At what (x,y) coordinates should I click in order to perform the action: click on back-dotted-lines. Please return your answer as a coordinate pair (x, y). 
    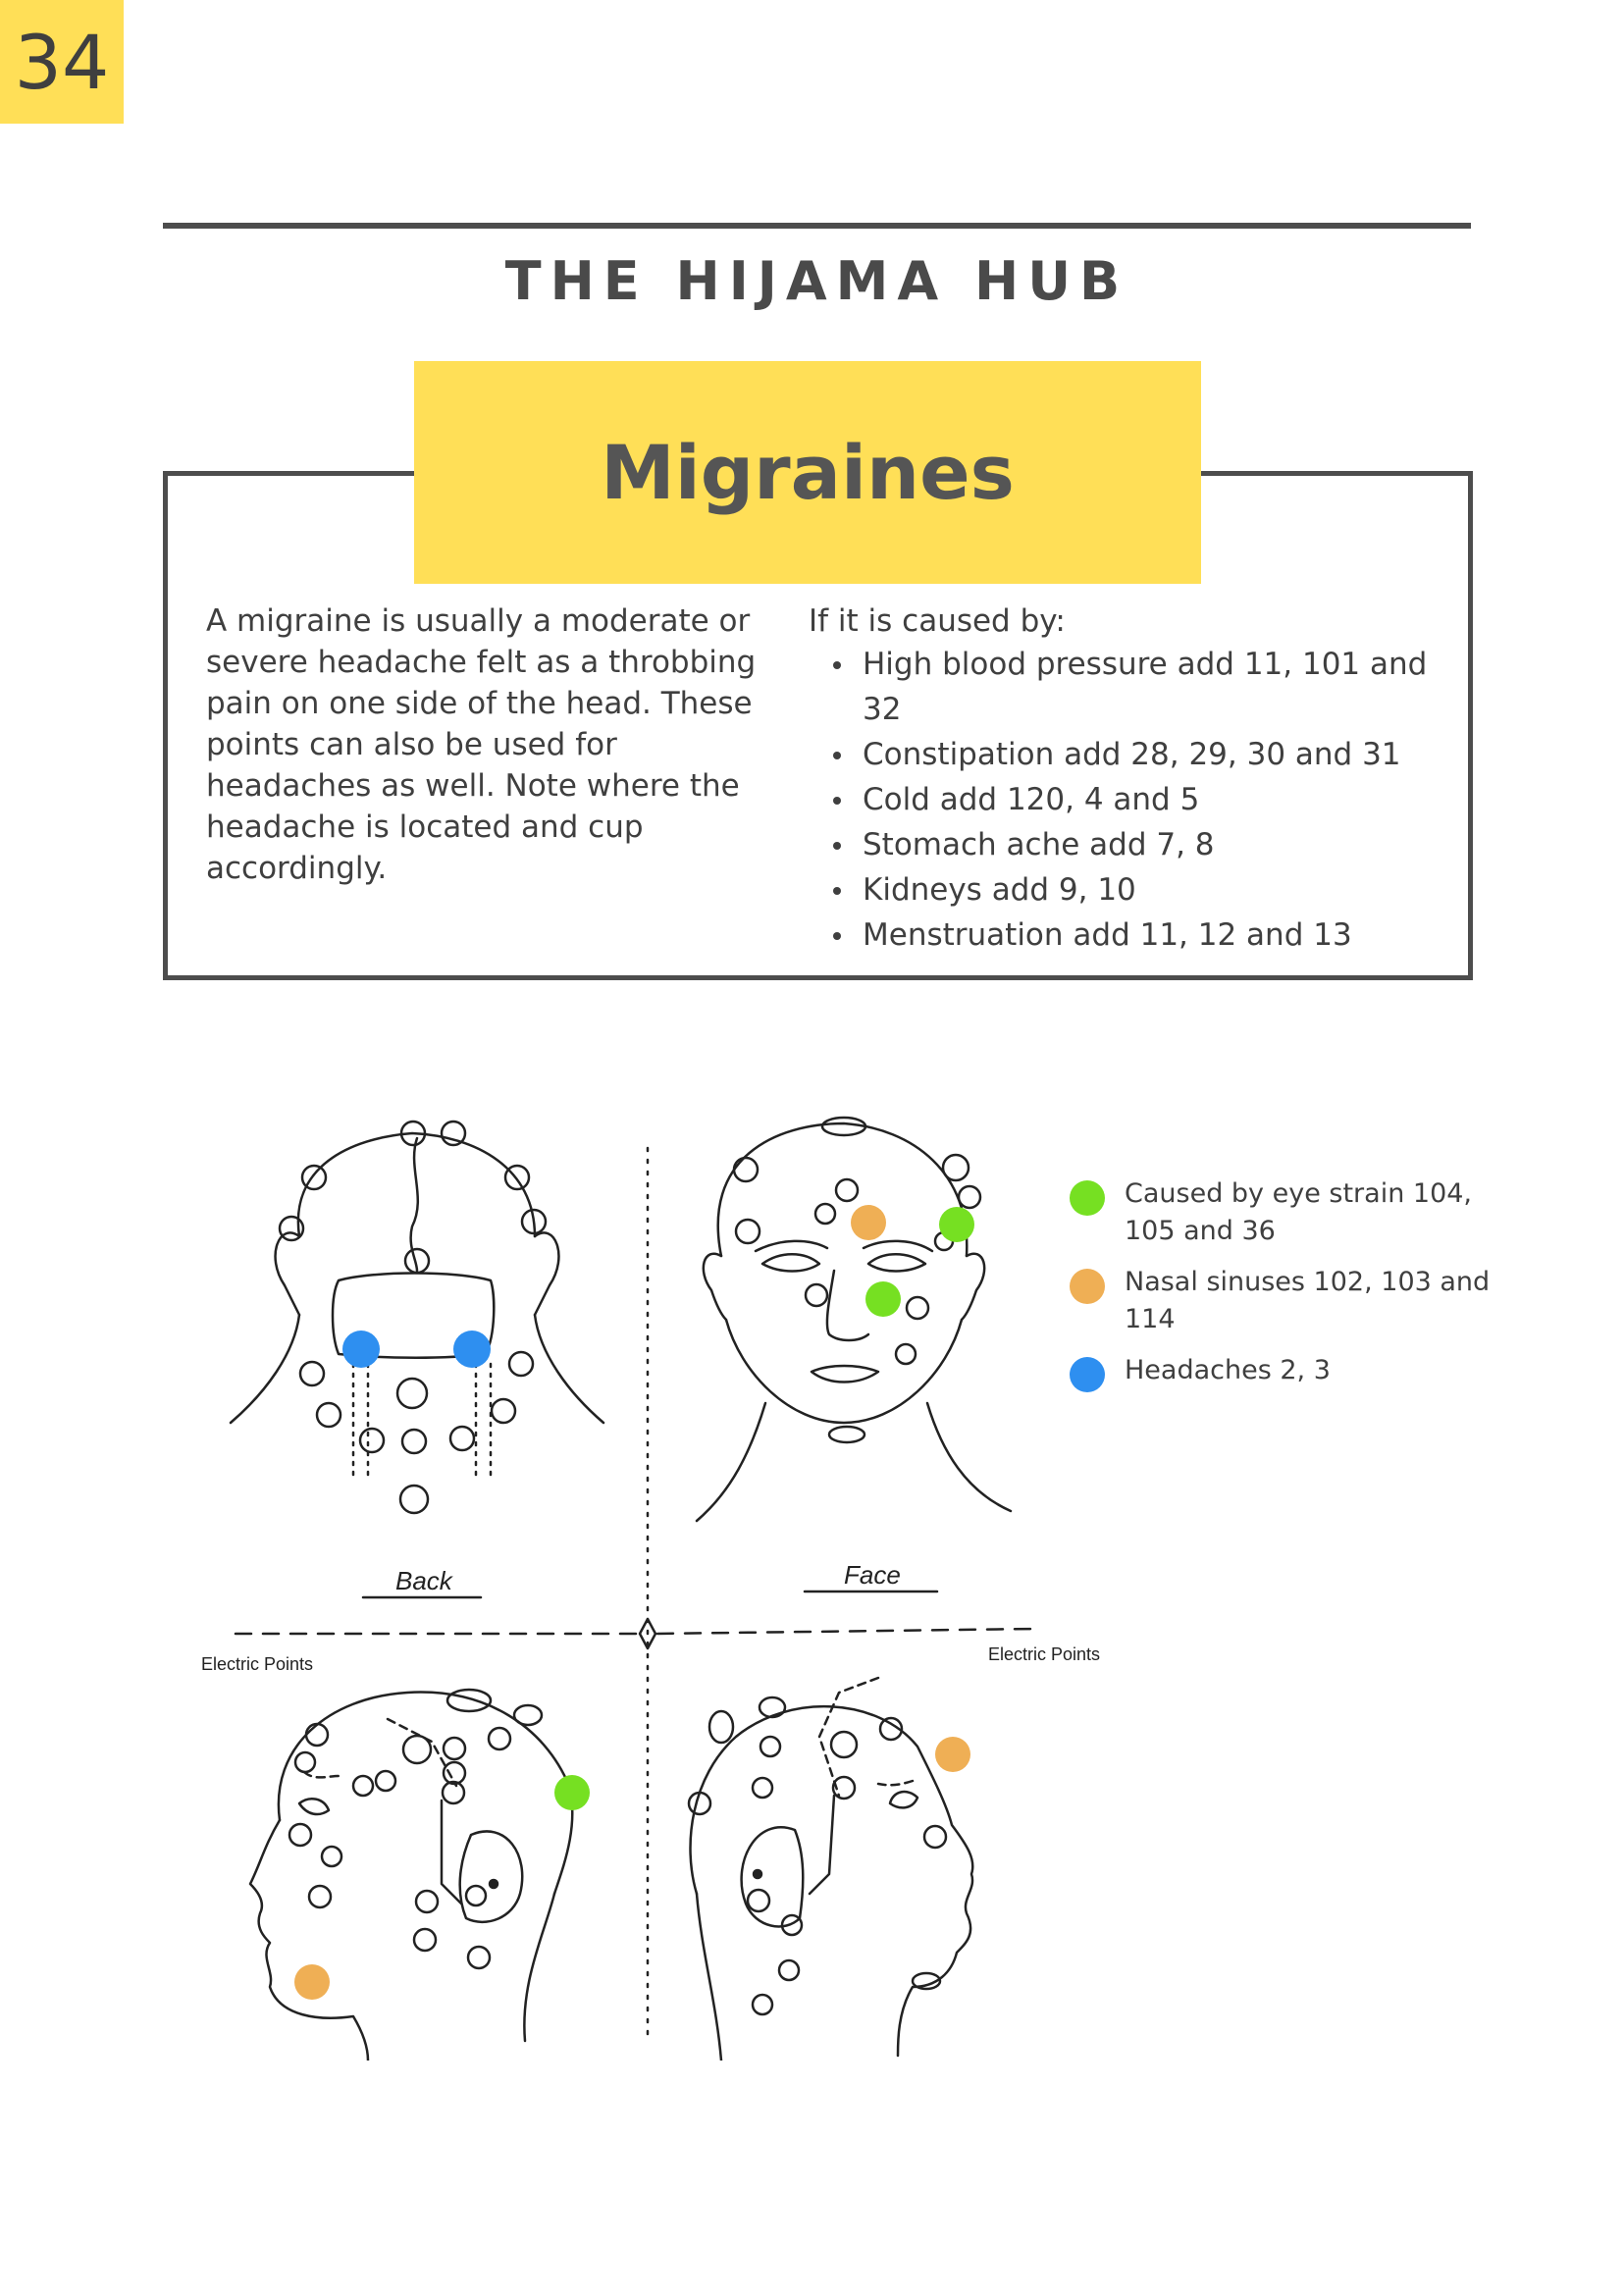
    Looking at the image, I should click on (422, 1423).